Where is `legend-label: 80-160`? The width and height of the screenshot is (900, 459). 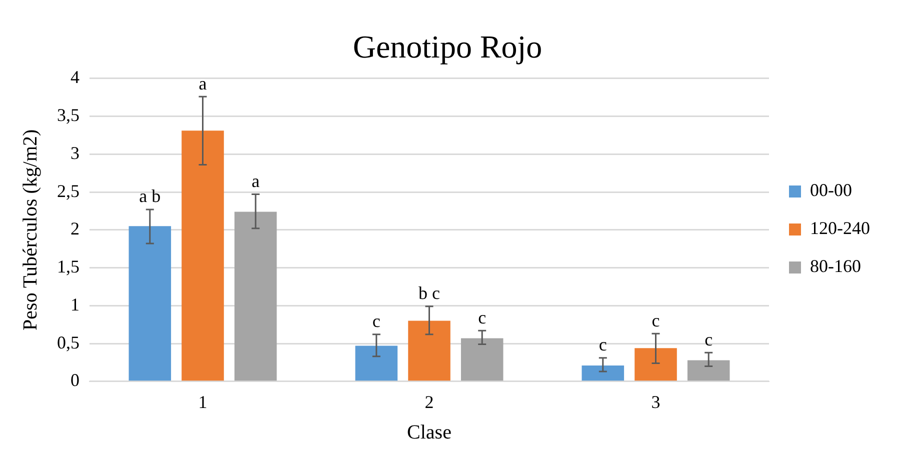
legend-label: 80-160 is located at coordinates (836, 266).